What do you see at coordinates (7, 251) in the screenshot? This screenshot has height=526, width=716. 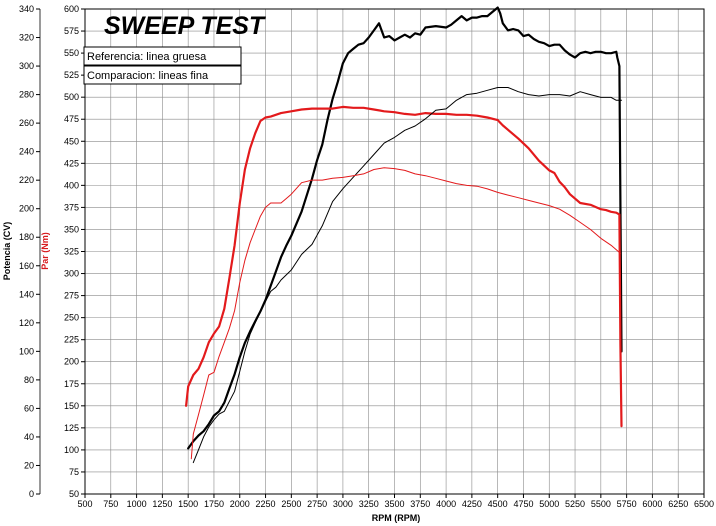 I see `power-axis-title: Potencia (CV)` at bounding box center [7, 251].